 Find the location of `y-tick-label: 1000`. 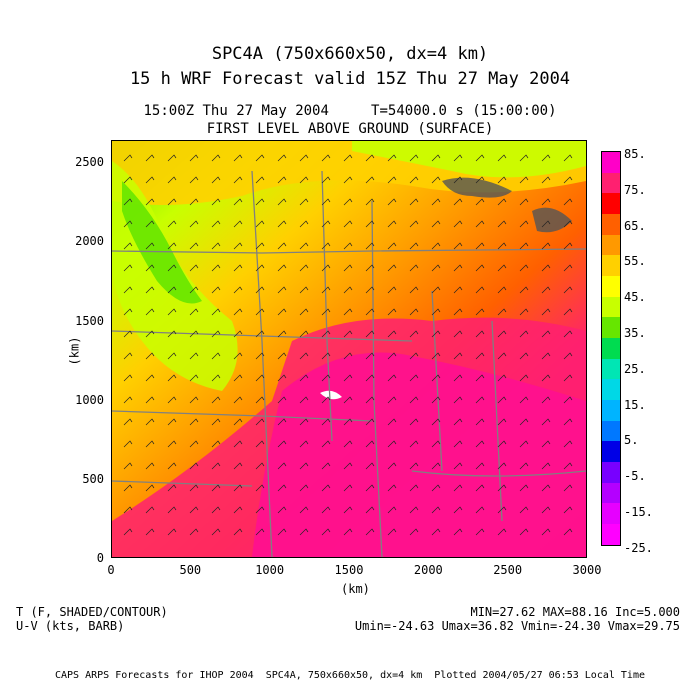

y-tick-label: 1000 is located at coordinates (89, 399).